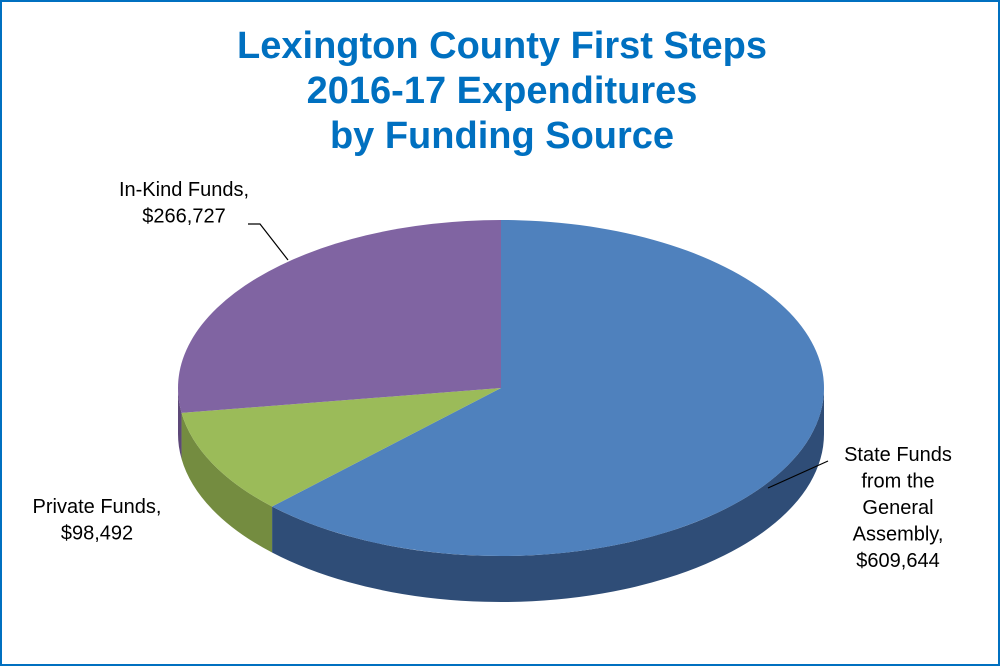 This screenshot has height=666, width=1000. Describe the element at coordinates (97, 520) in the screenshot. I see `data-label-1: Private Funds, $98,492` at that location.